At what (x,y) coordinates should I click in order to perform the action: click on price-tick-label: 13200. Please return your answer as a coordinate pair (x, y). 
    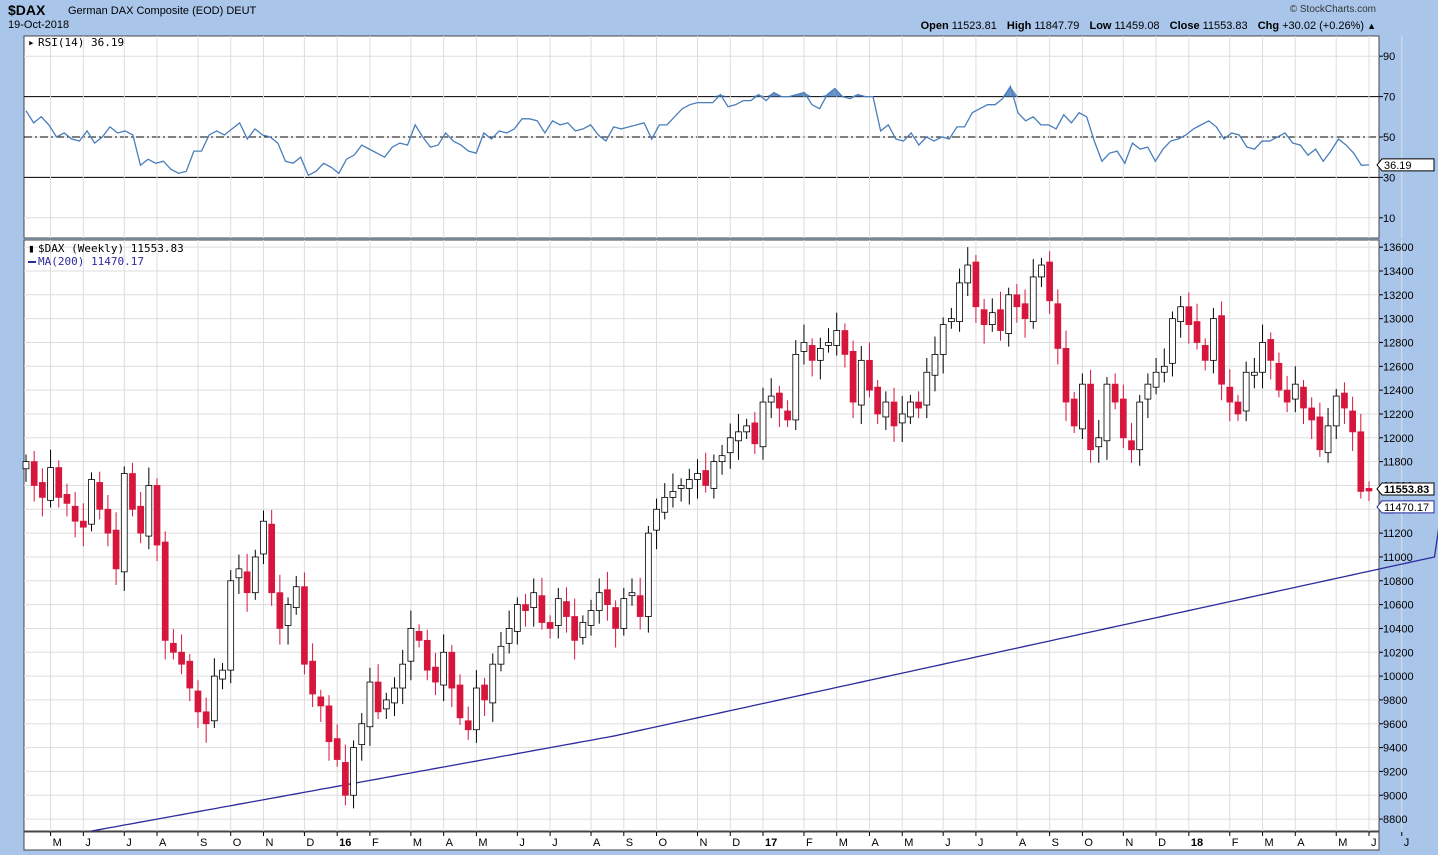
    Looking at the image, I should click on (1398, 296).